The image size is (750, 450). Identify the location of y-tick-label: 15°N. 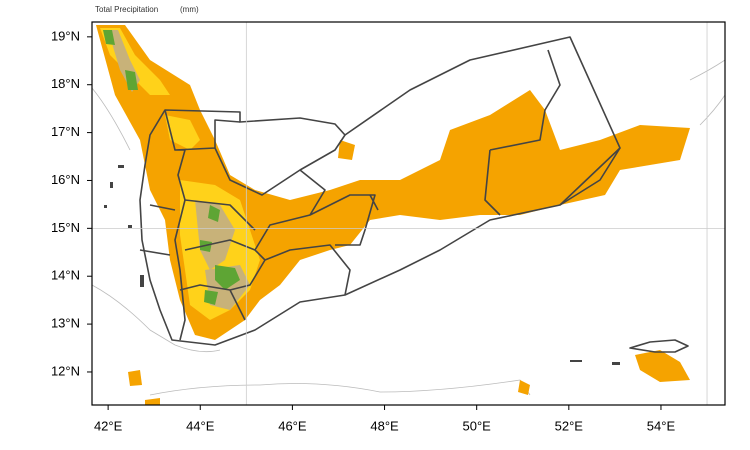
(65, 227).